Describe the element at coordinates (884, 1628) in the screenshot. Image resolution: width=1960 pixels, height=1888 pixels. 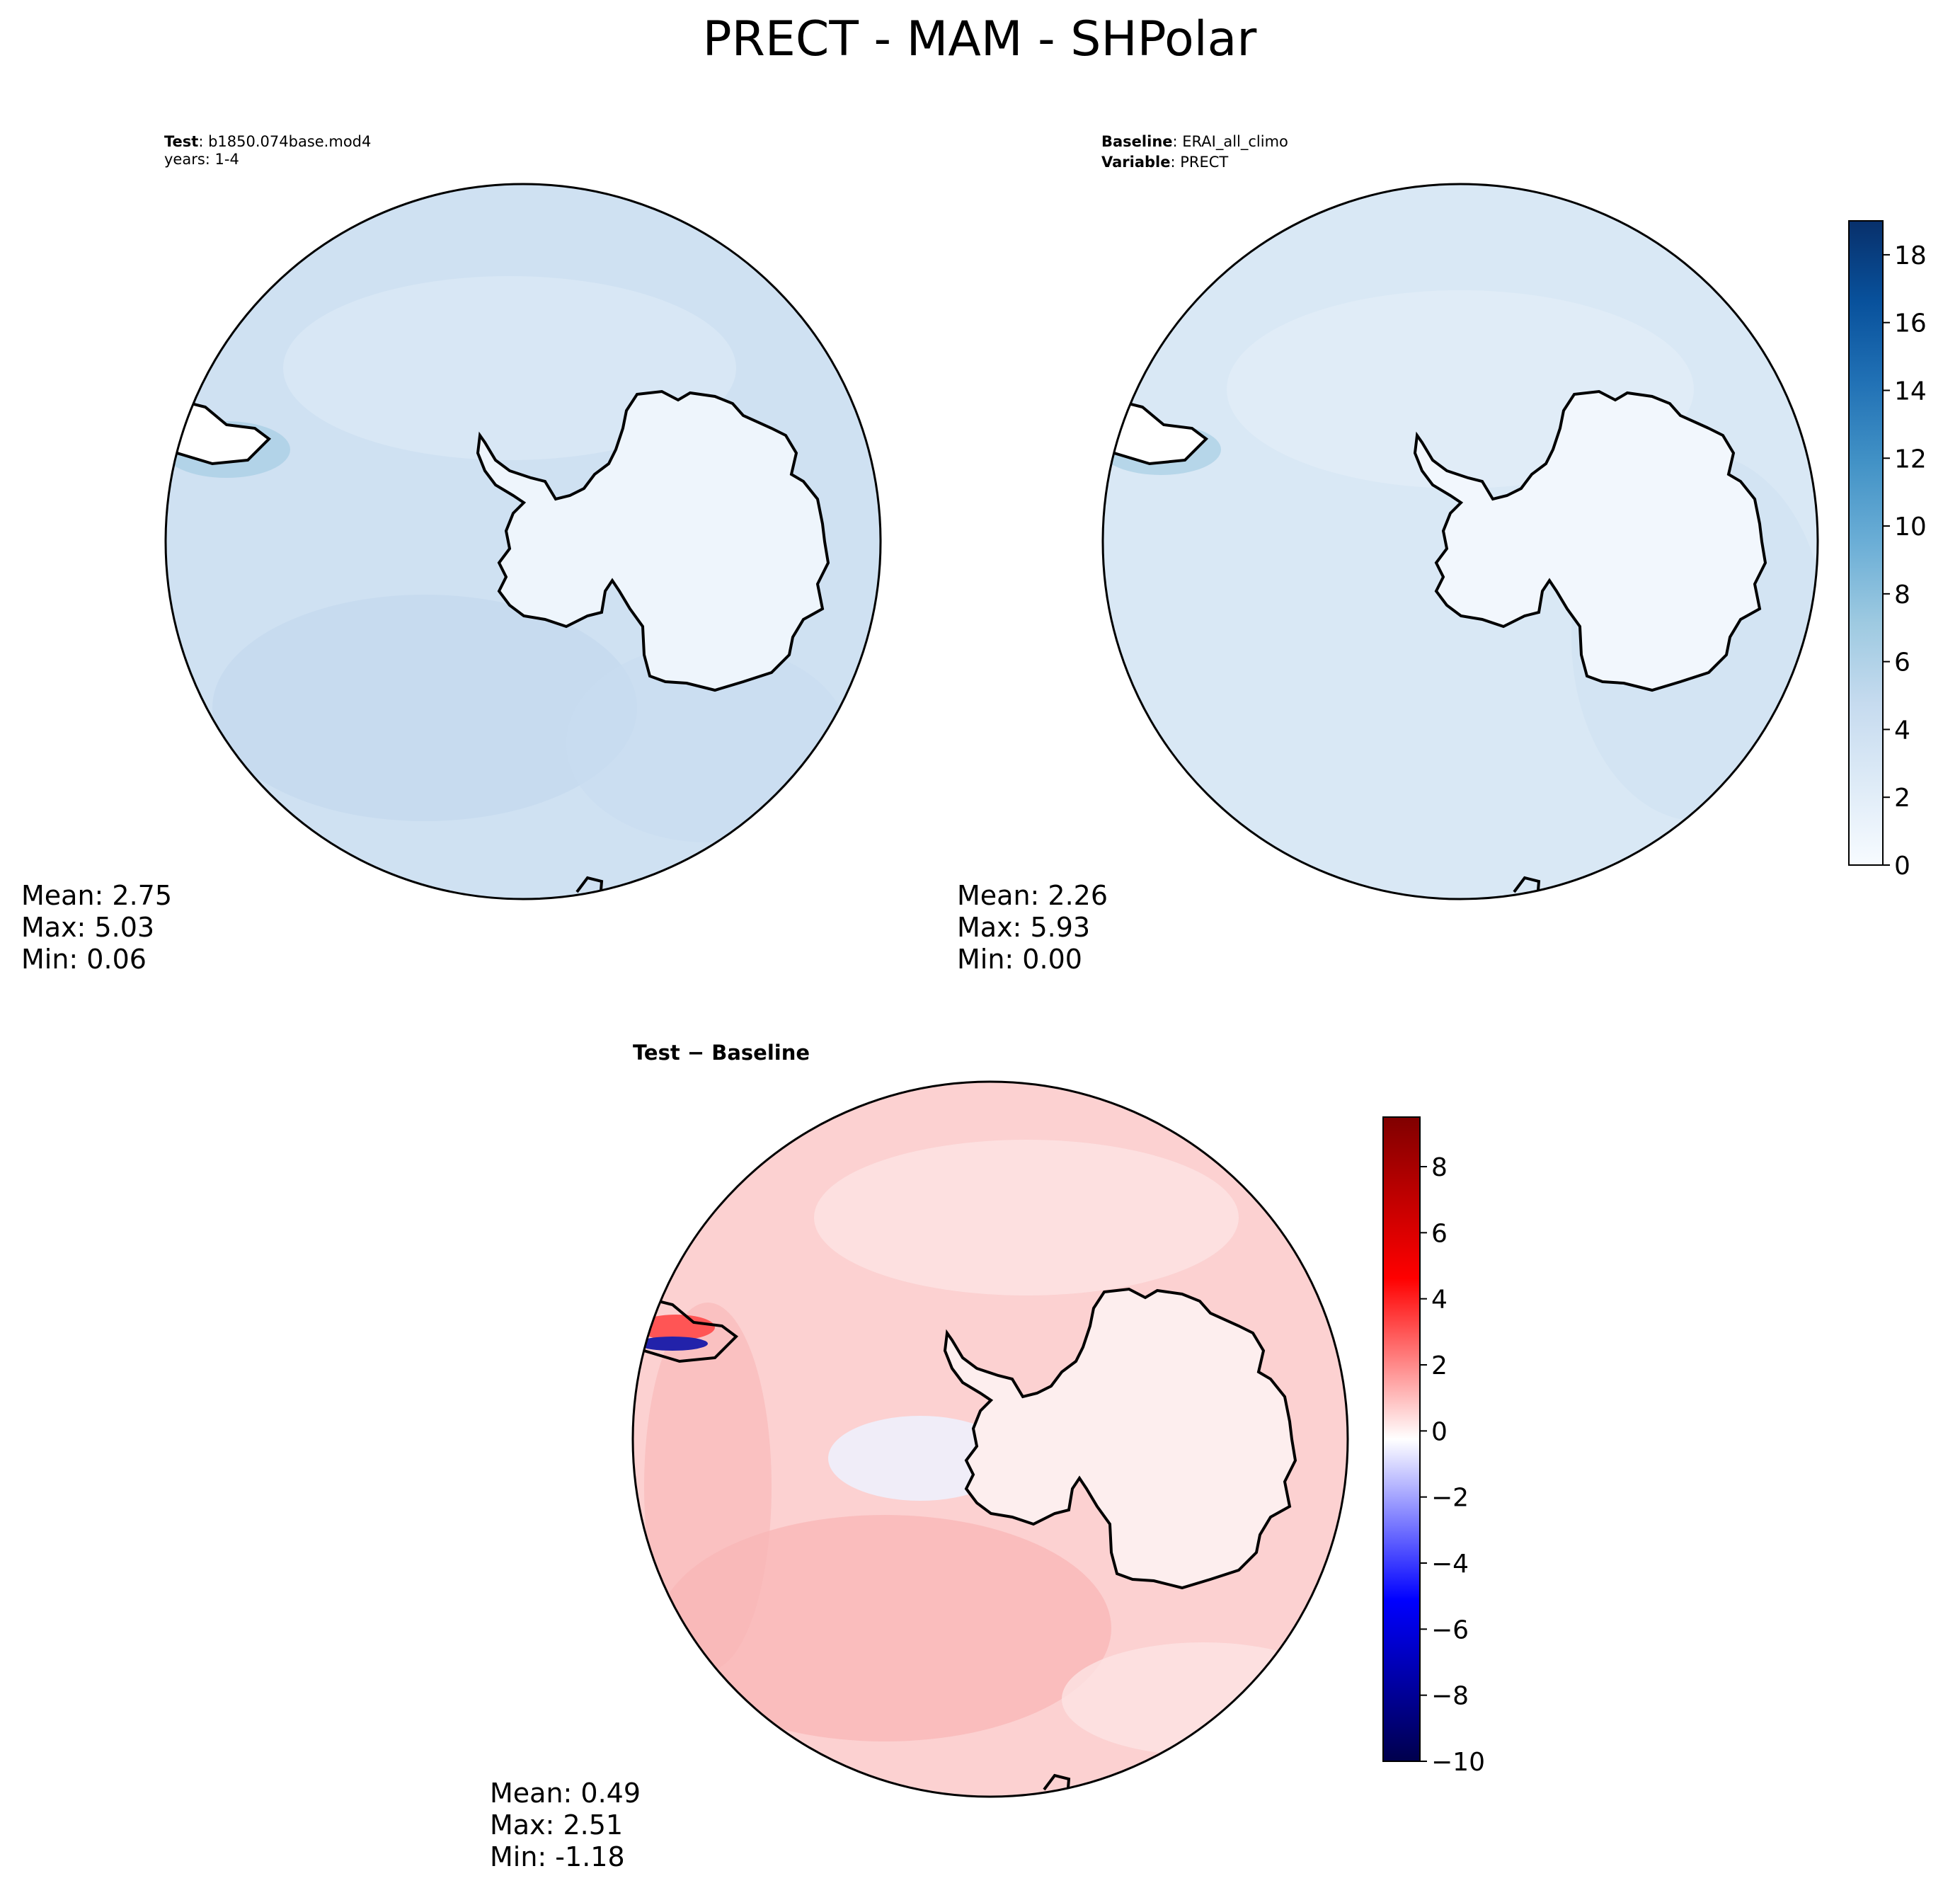
I see `diff-wet-band` at that location.